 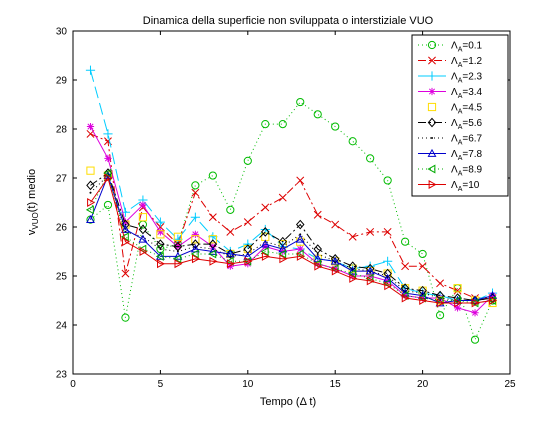 I want to click on legend-label: ΛA=6.7, so click(x=467, y=140).